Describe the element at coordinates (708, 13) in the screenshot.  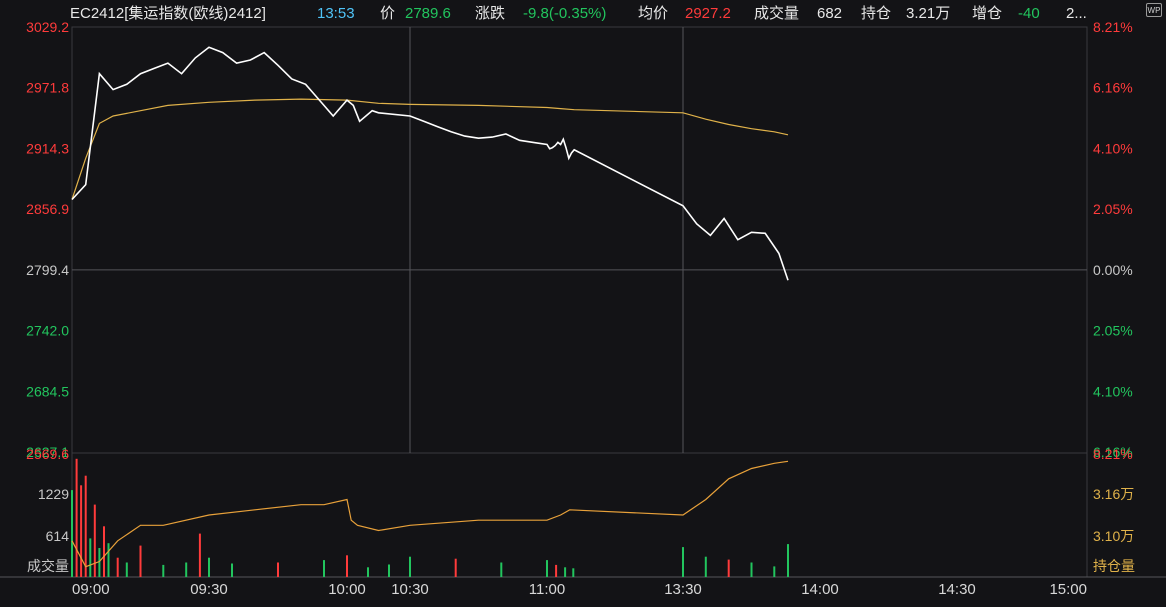
I see `avg-value: 2927.2` at that location.